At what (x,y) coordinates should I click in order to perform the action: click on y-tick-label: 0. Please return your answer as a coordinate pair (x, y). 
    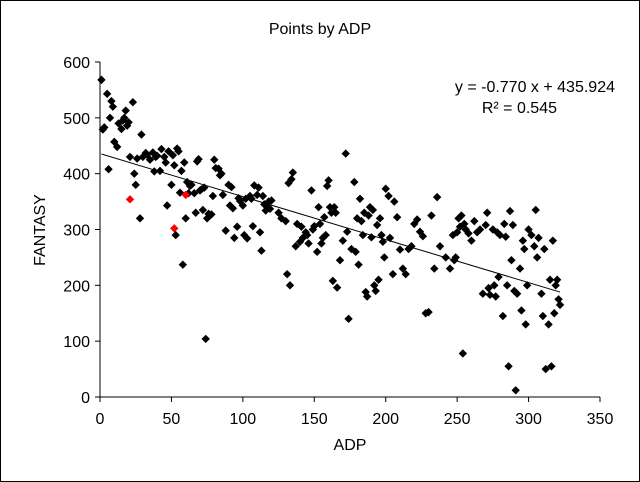
    Looking at the image, I should click on (85, 398).